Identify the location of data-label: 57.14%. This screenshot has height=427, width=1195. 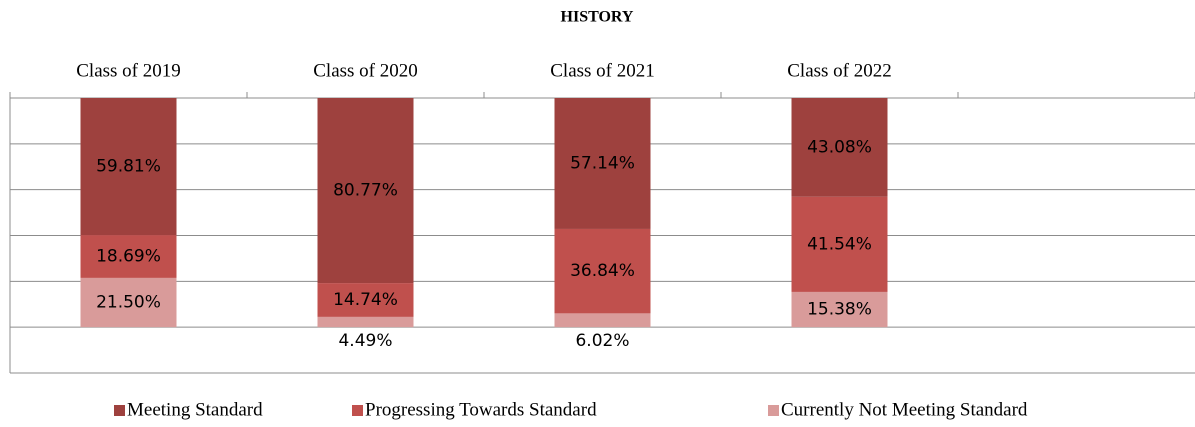
(602, 163).